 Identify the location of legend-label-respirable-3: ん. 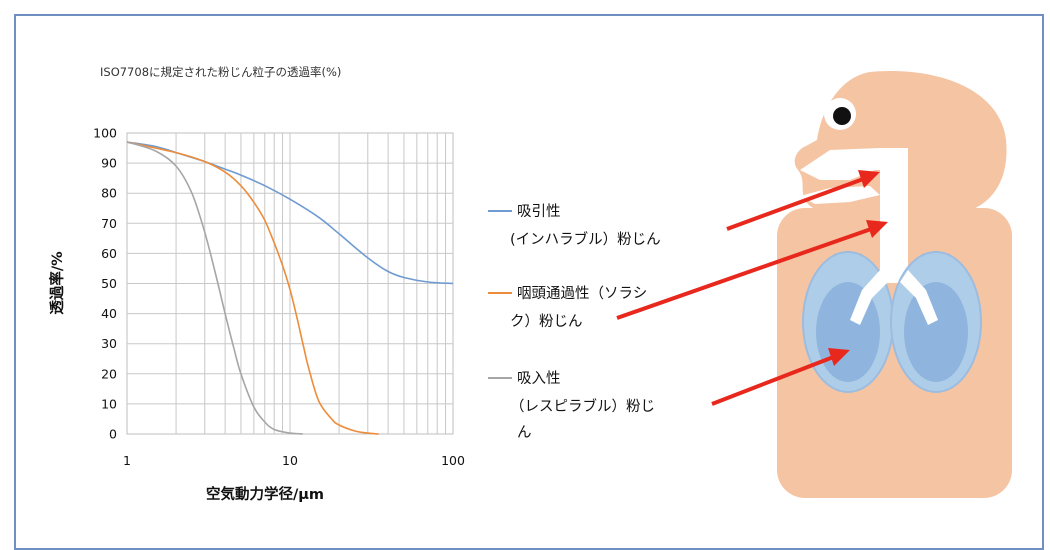
(524, 433).